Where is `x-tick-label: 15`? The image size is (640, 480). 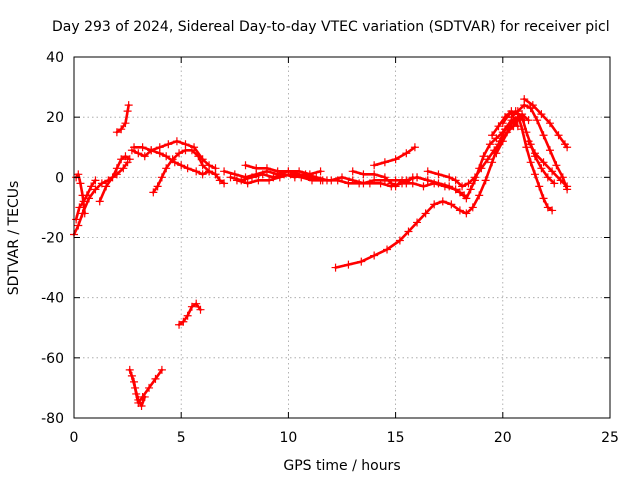
x-tick-label: 15 is located at coordinates (396, 438).